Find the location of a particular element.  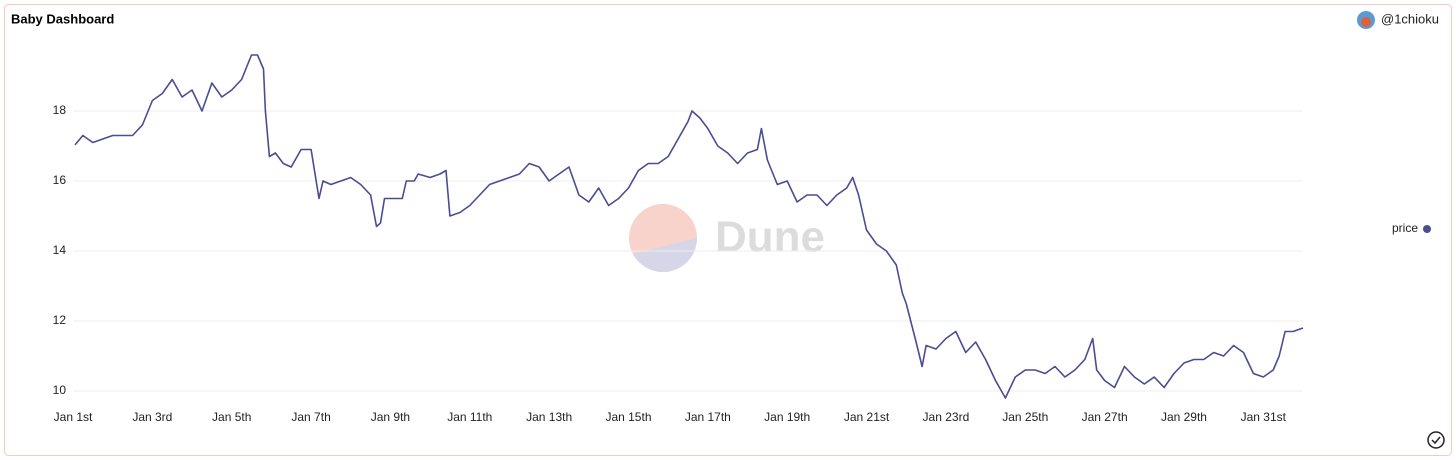

x-tick-label: Jan 31st is located at coordinates (1264, 417).